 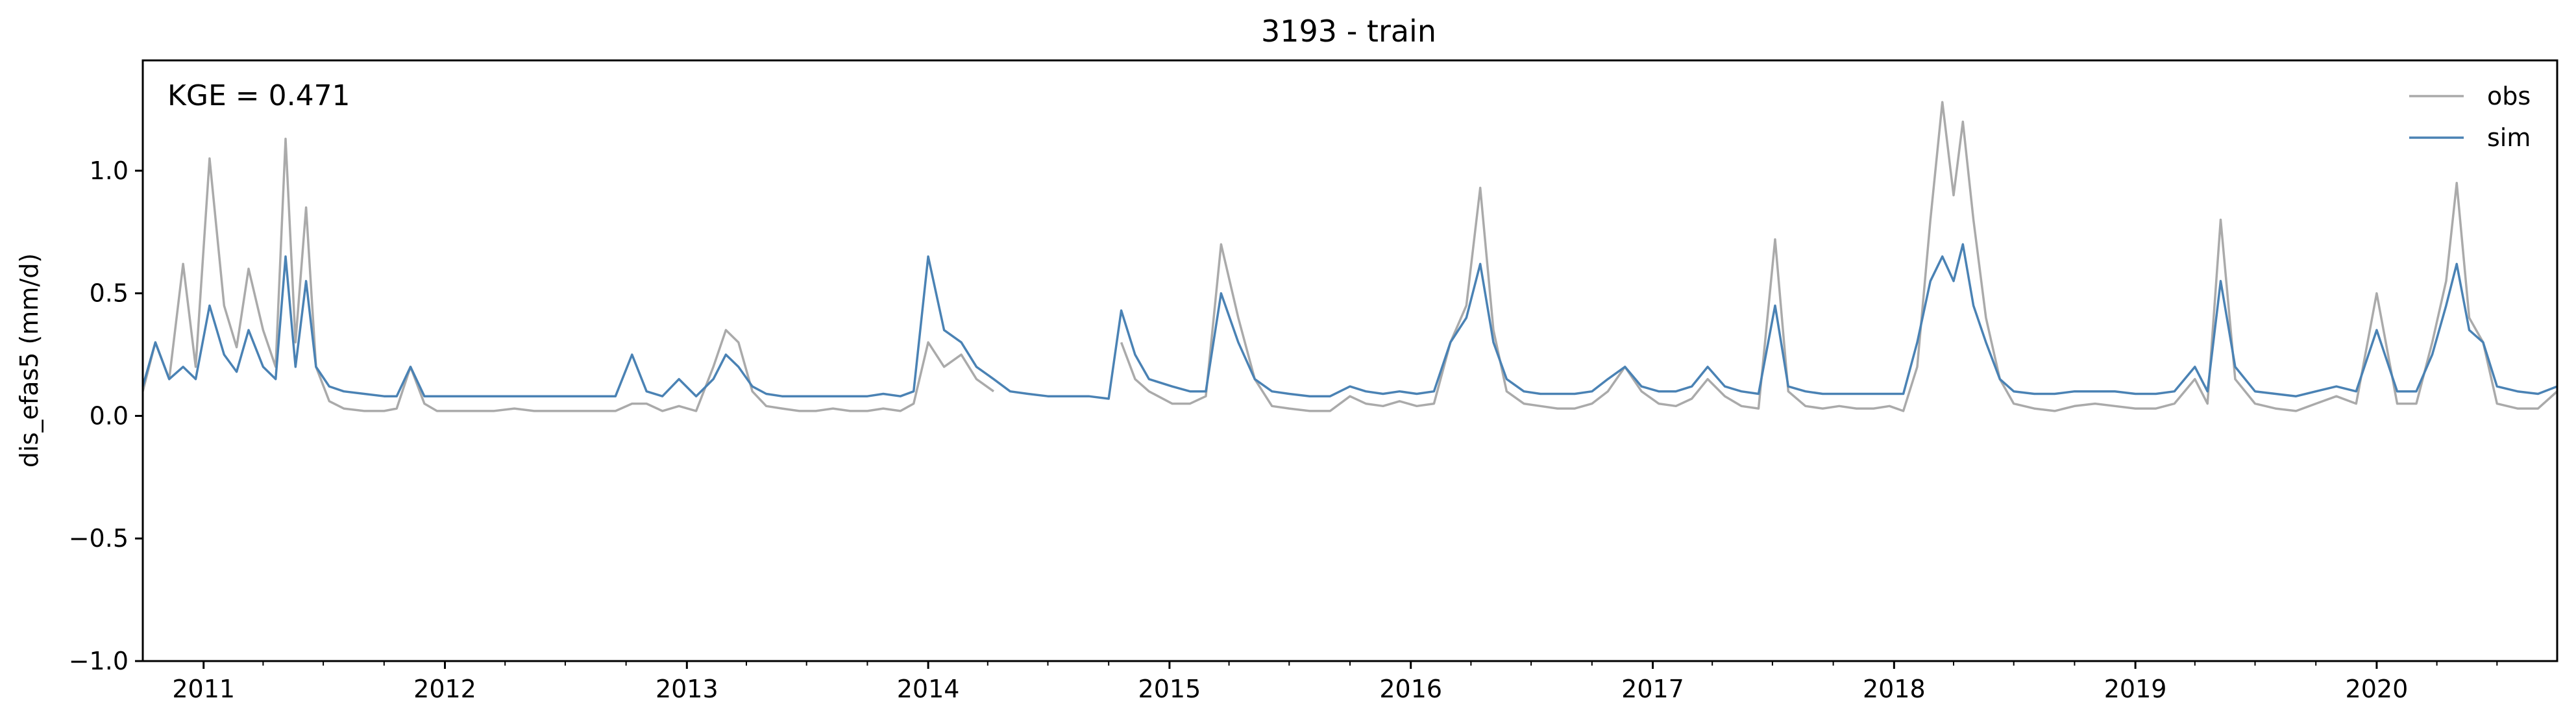 I want to click on y-tick-label: 0.0, so click(x=109, y=415).